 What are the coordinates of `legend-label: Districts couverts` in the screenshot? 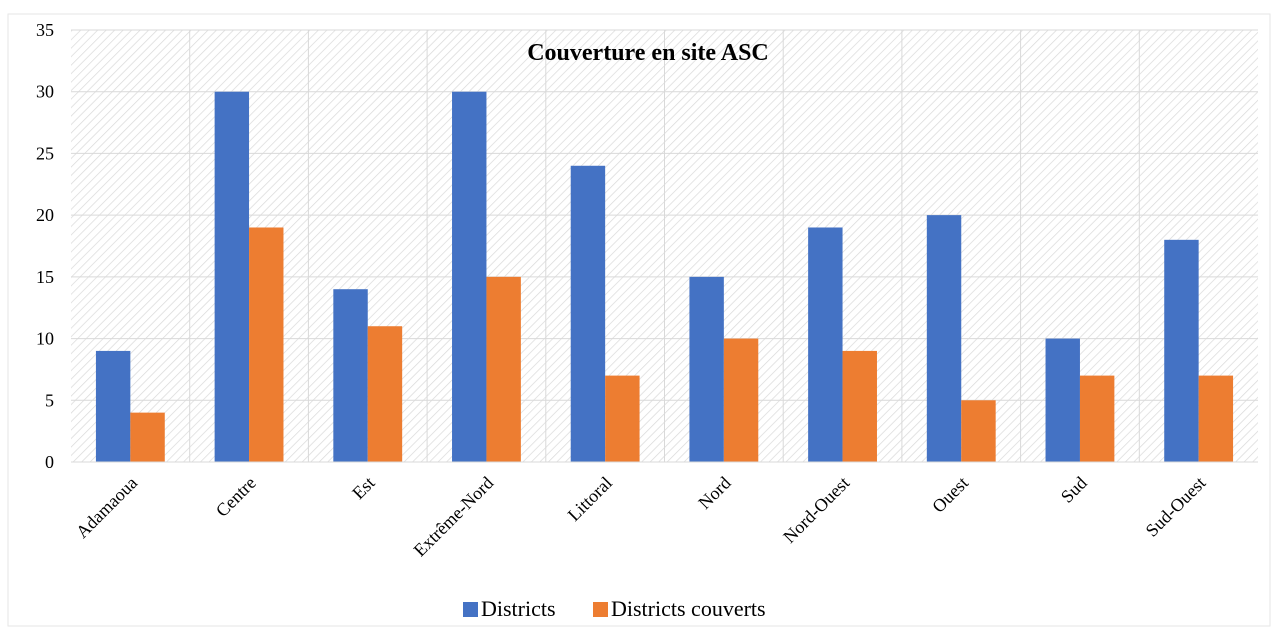 It's located at (688, 608).